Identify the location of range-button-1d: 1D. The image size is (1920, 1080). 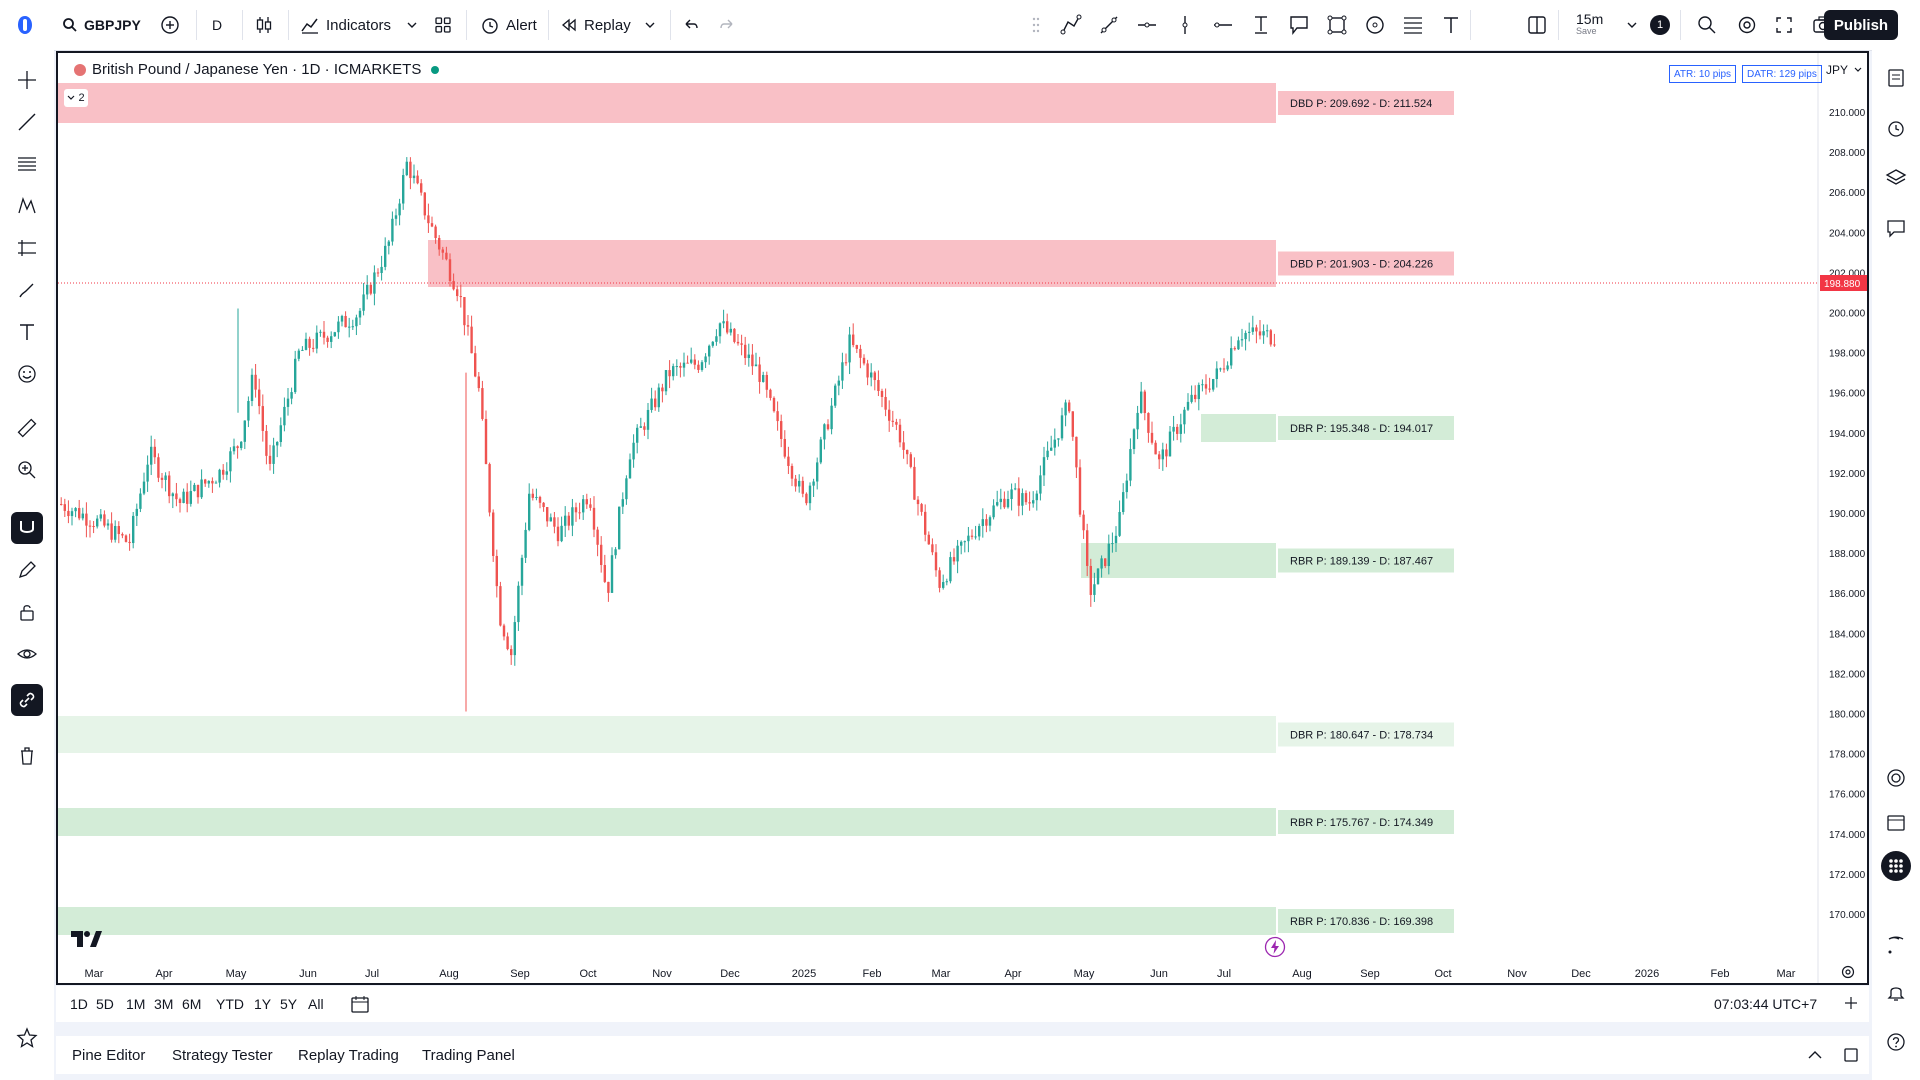
(79, 1004).